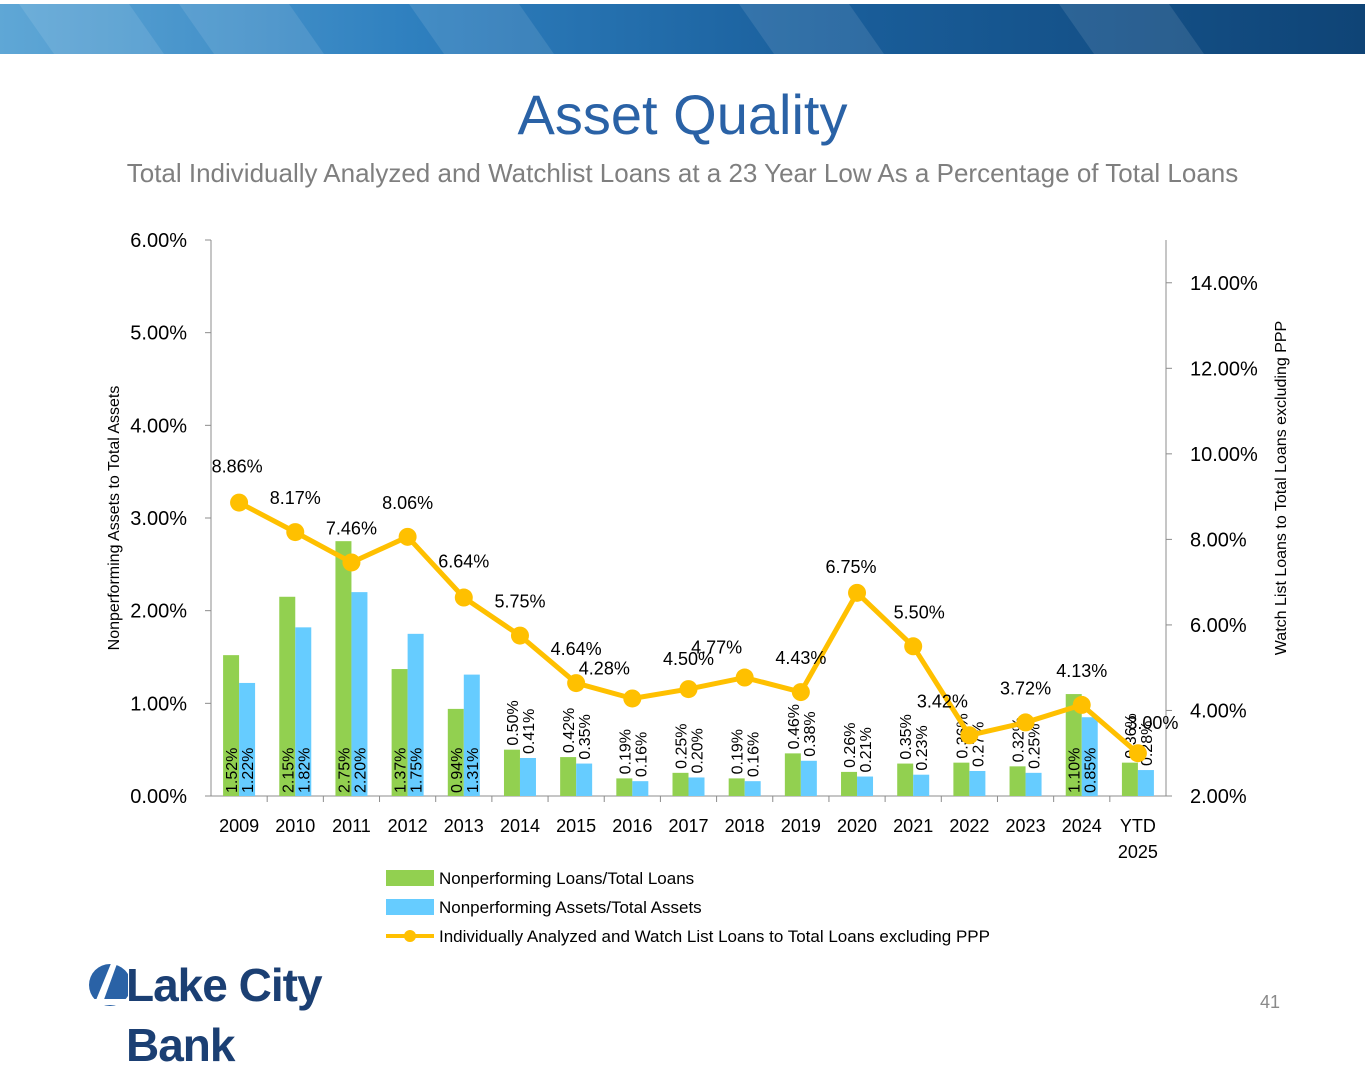  What do you see at coordinates (576, 826) in the screenshot?
I see `x-tick-label: 2015` at bounding box center [576, 826].